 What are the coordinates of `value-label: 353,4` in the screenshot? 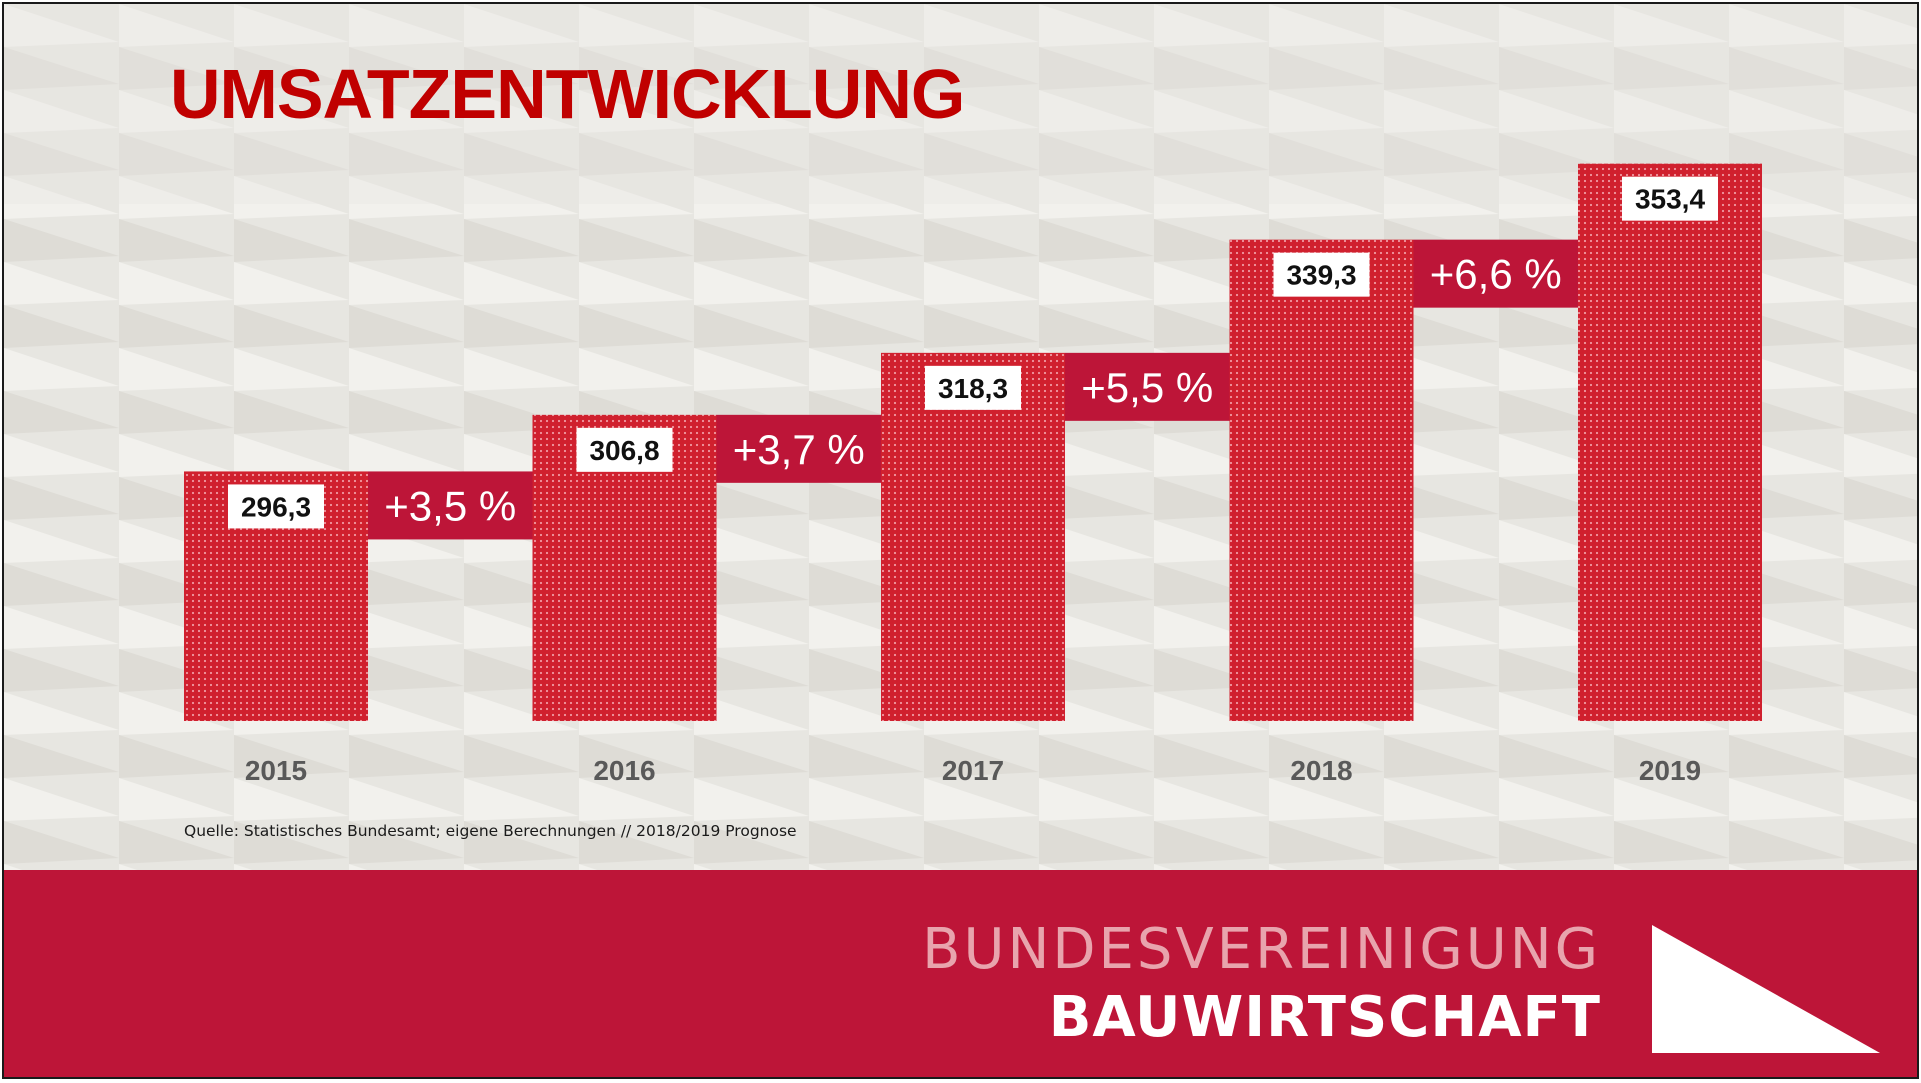 It's located at (1670, 199).